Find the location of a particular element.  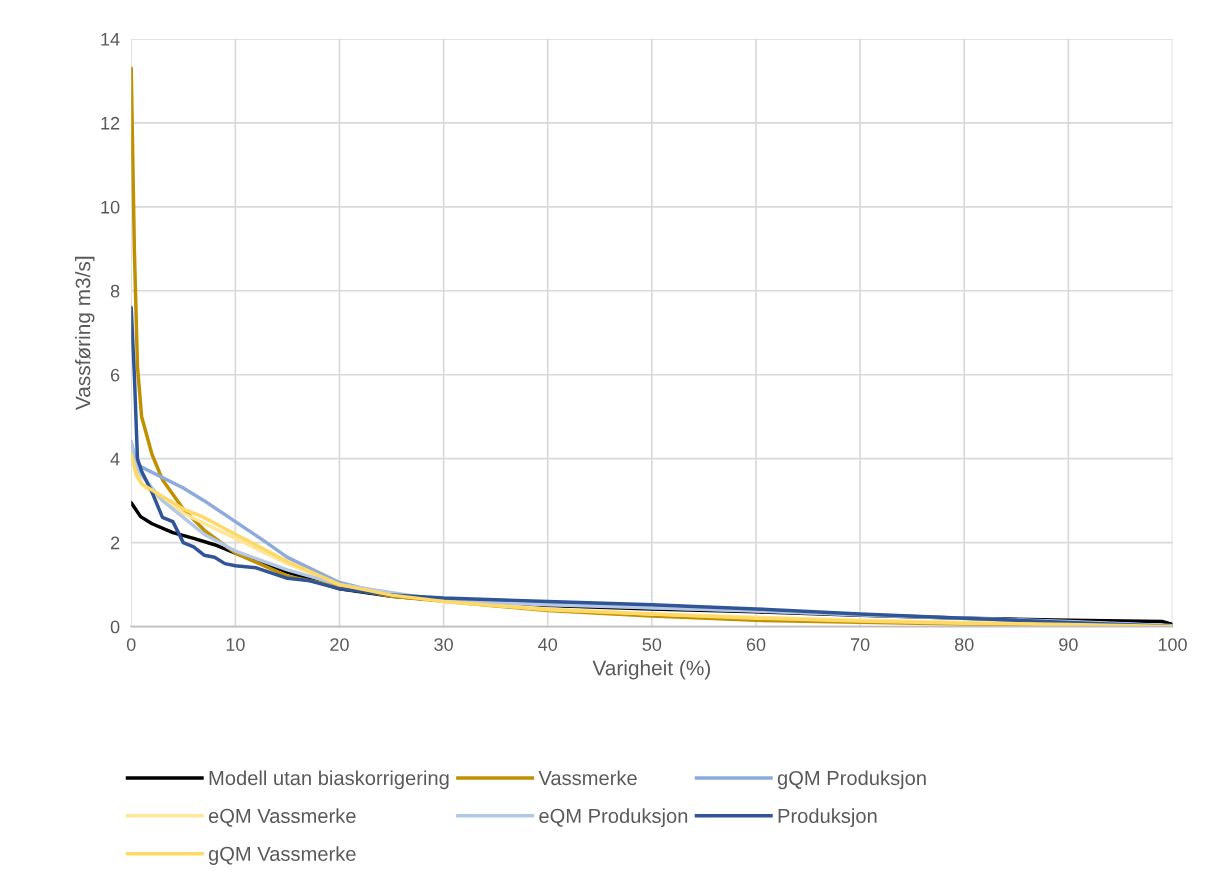

x-tick-label: 20 is located at coordinates (339, 644).